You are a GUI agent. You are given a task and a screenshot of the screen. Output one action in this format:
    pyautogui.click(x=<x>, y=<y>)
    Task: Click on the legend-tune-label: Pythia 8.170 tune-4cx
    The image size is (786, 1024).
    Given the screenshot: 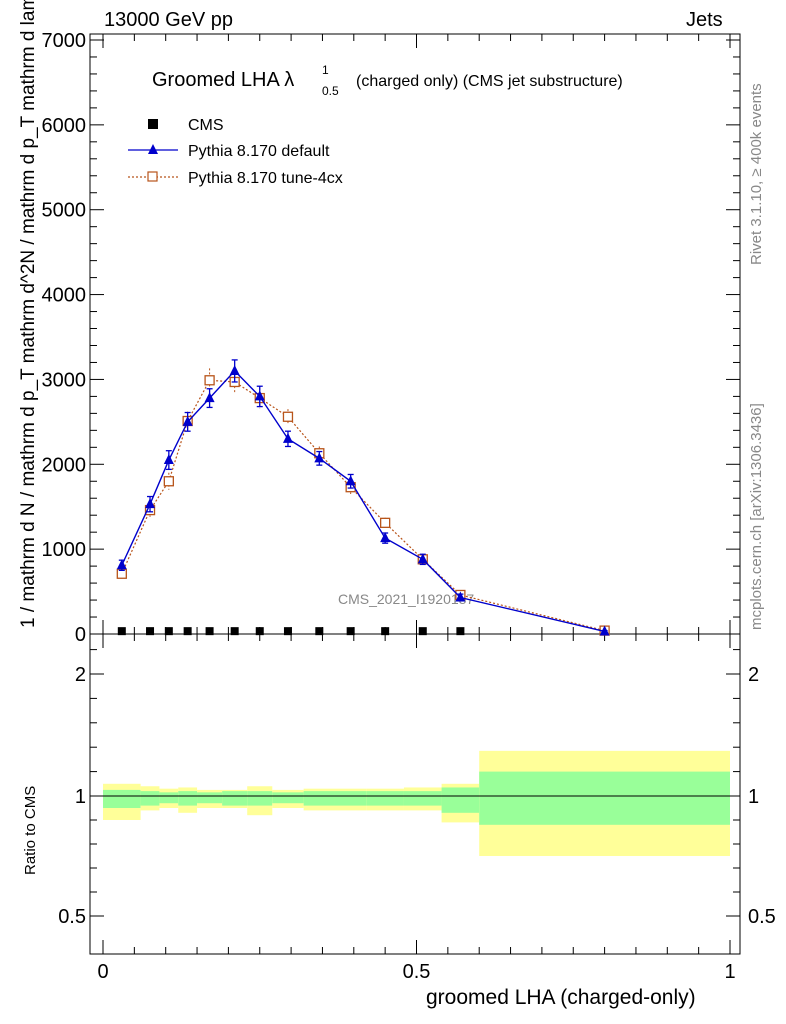 What is the action you would take?
    pyautogui.click(x=265, y=178)
    